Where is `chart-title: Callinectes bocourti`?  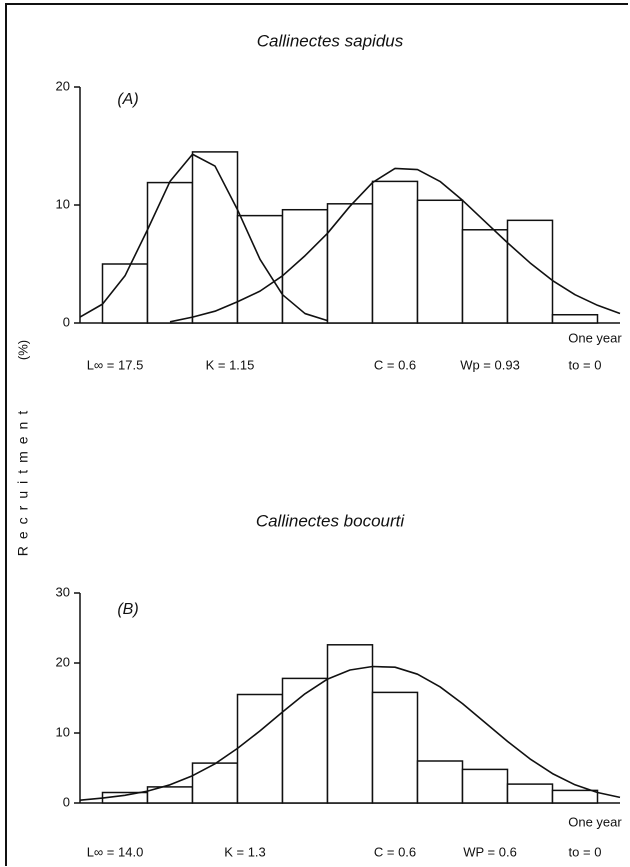 chart-title: Callinectes bocourti is located at coordinates (331, 520).